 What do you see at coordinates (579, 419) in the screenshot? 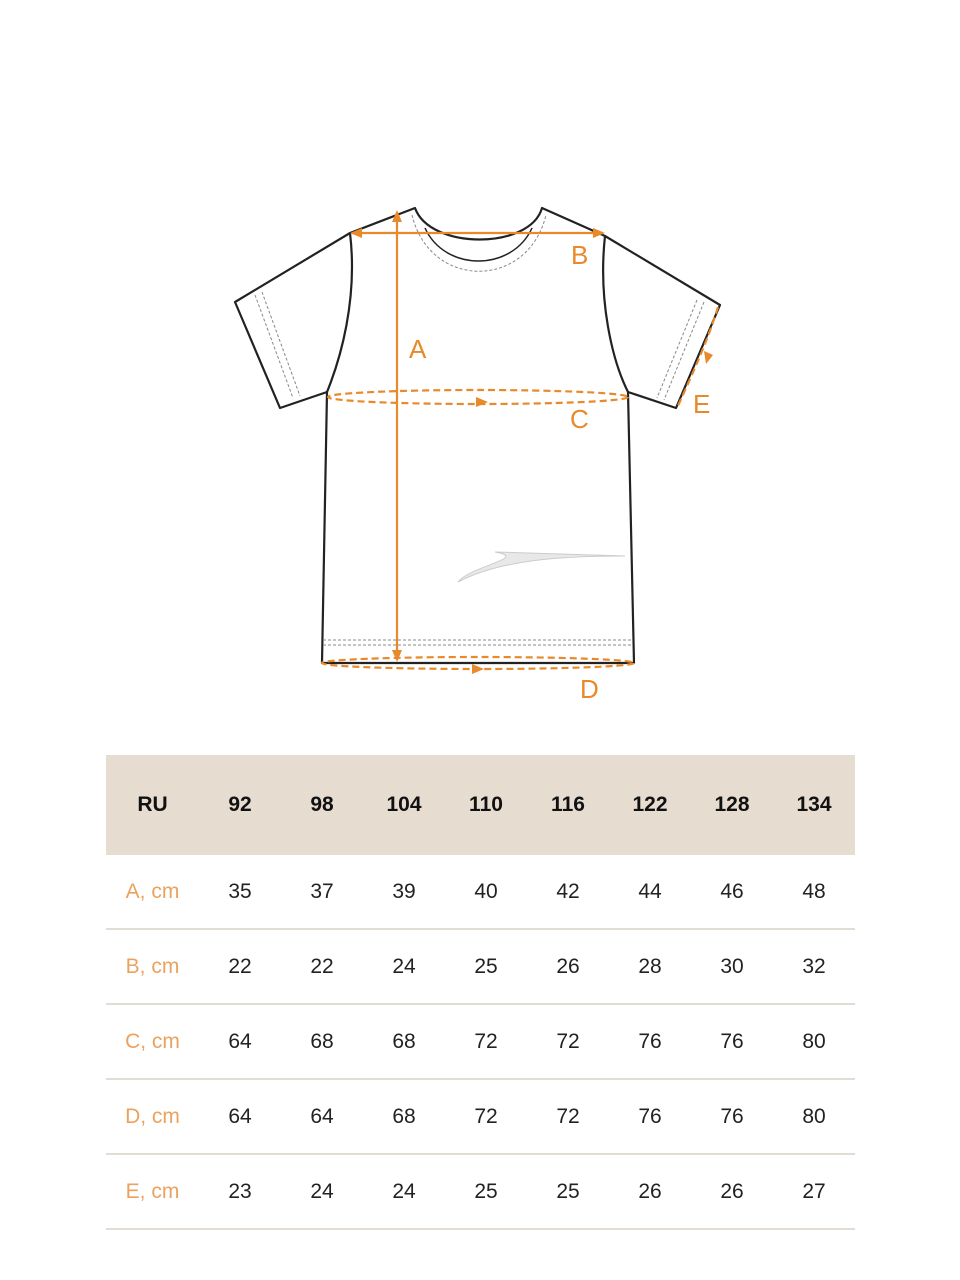
I see `label-c: C` at bounding box center [579, 419].